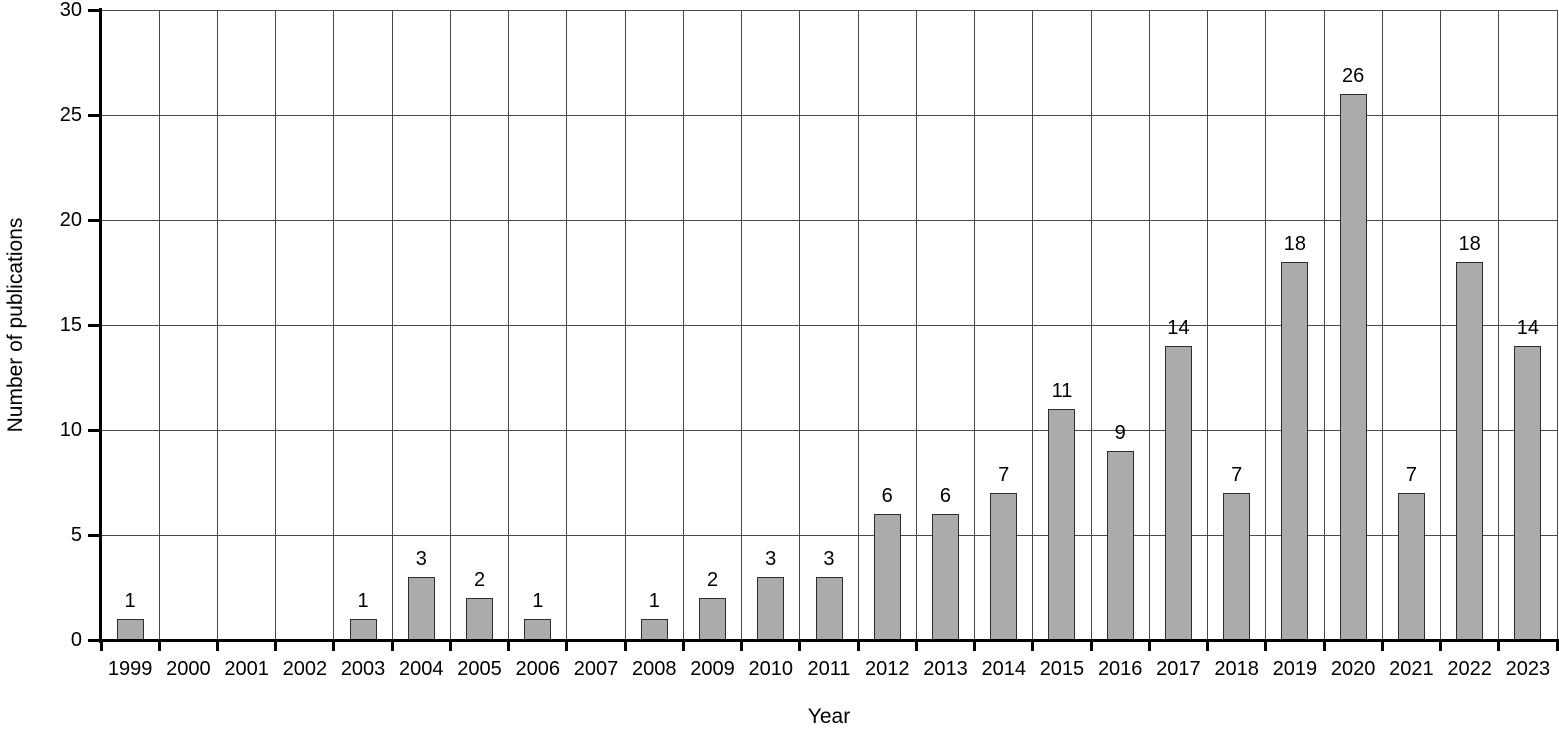 This screenshot has width=1559, height=742. Describe the element at coordinates (76, 639) in the screenshot. I see `y-tick-label: 0` at that location.